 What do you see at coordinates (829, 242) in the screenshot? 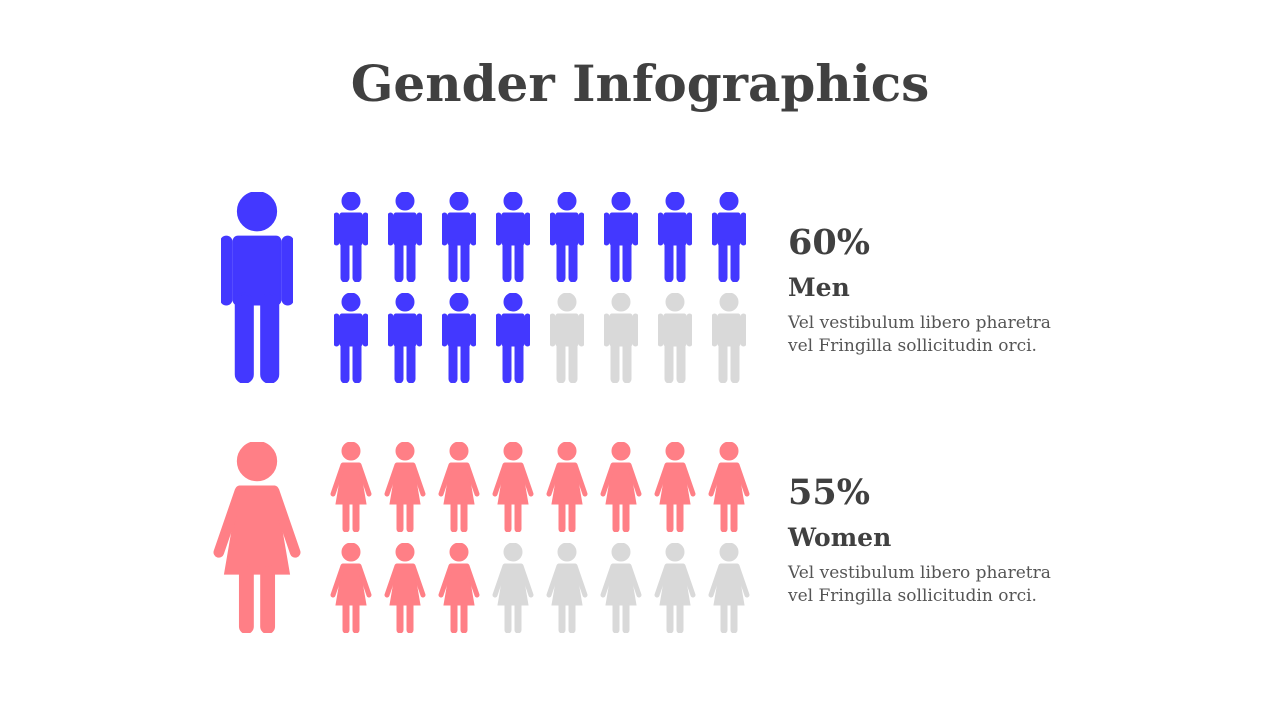
I see `percent: 60%` at bounding box center [829, 242].